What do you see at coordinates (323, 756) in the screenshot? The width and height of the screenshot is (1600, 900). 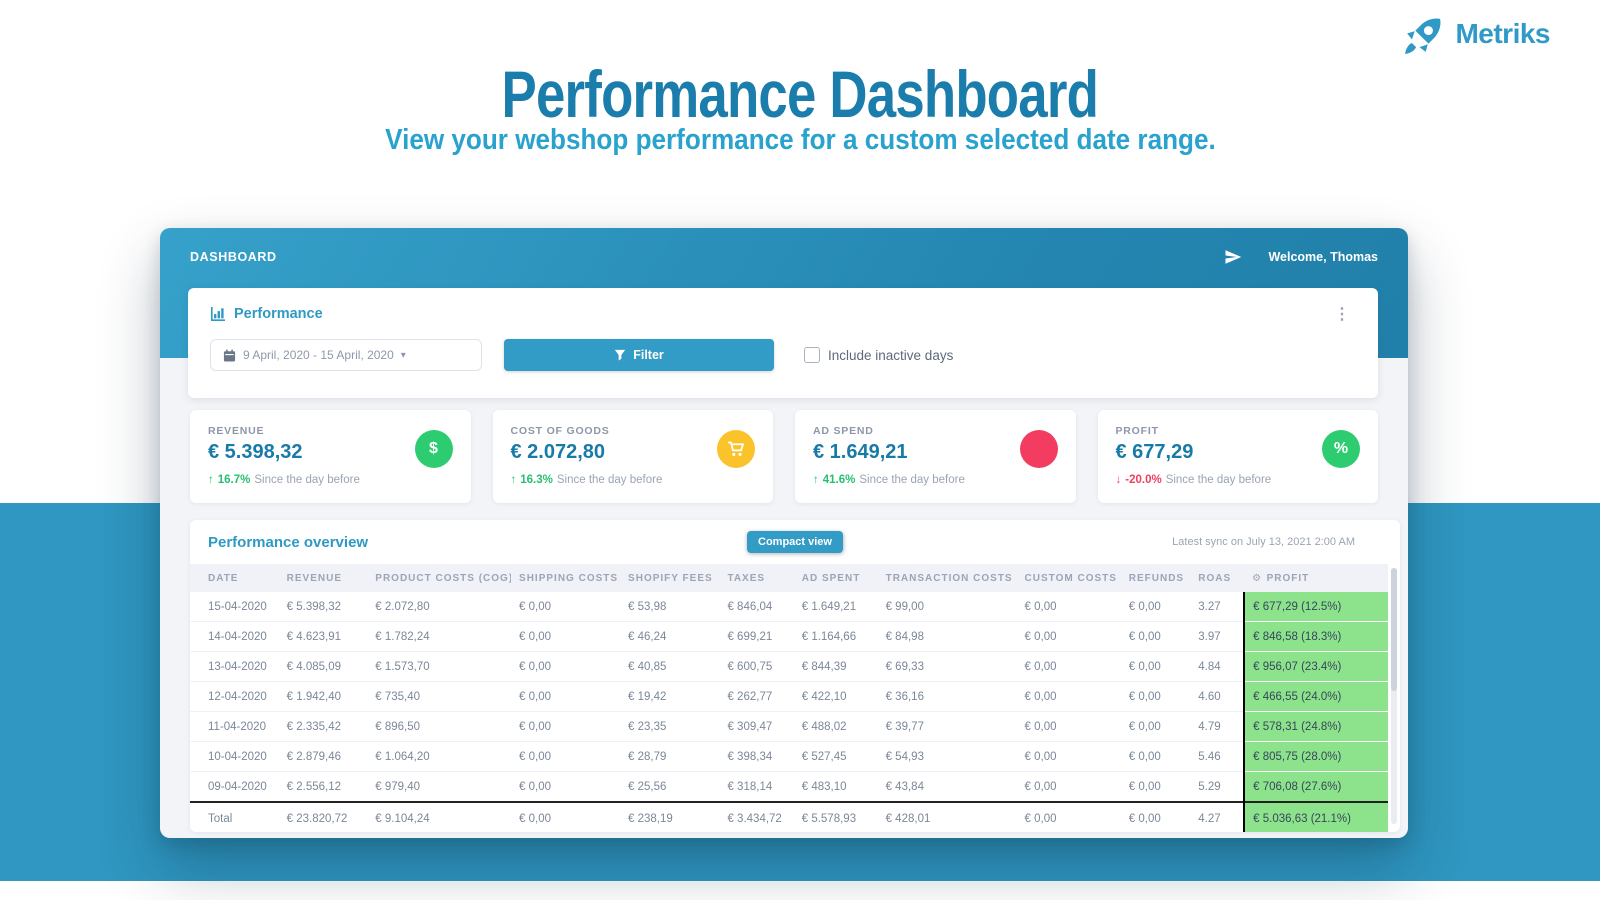 I see `table-cell: € 2.879,46` at bounding box center [323, 756].